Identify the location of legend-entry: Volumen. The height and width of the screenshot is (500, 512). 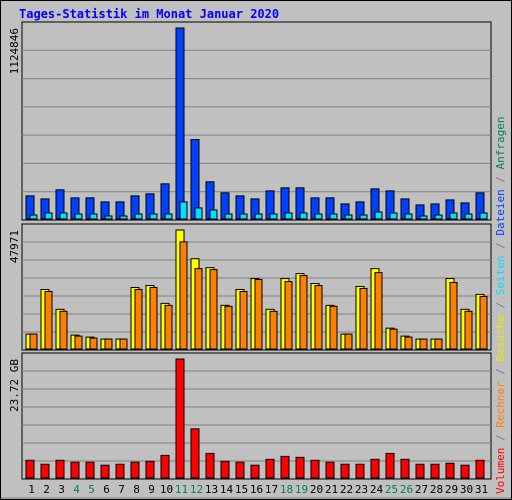
(500, 471).